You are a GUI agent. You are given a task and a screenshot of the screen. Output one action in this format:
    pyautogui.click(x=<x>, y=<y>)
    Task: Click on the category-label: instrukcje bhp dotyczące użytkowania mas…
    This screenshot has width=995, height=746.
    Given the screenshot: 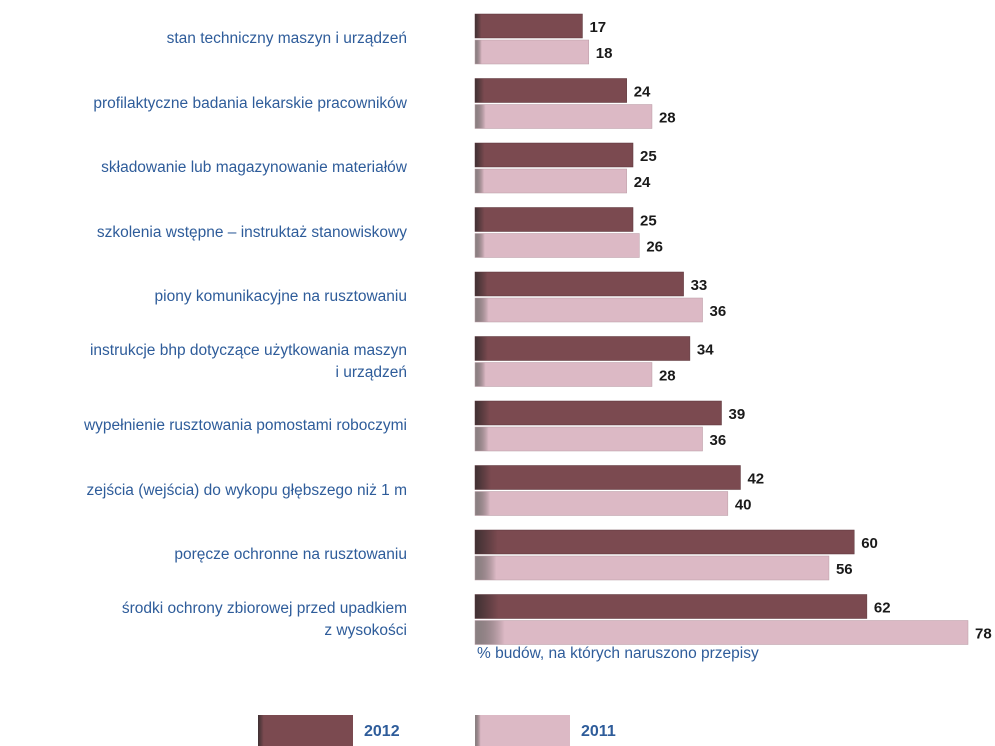 What is the action you would take?
    pyautogui.click(x=248, y=361)
    